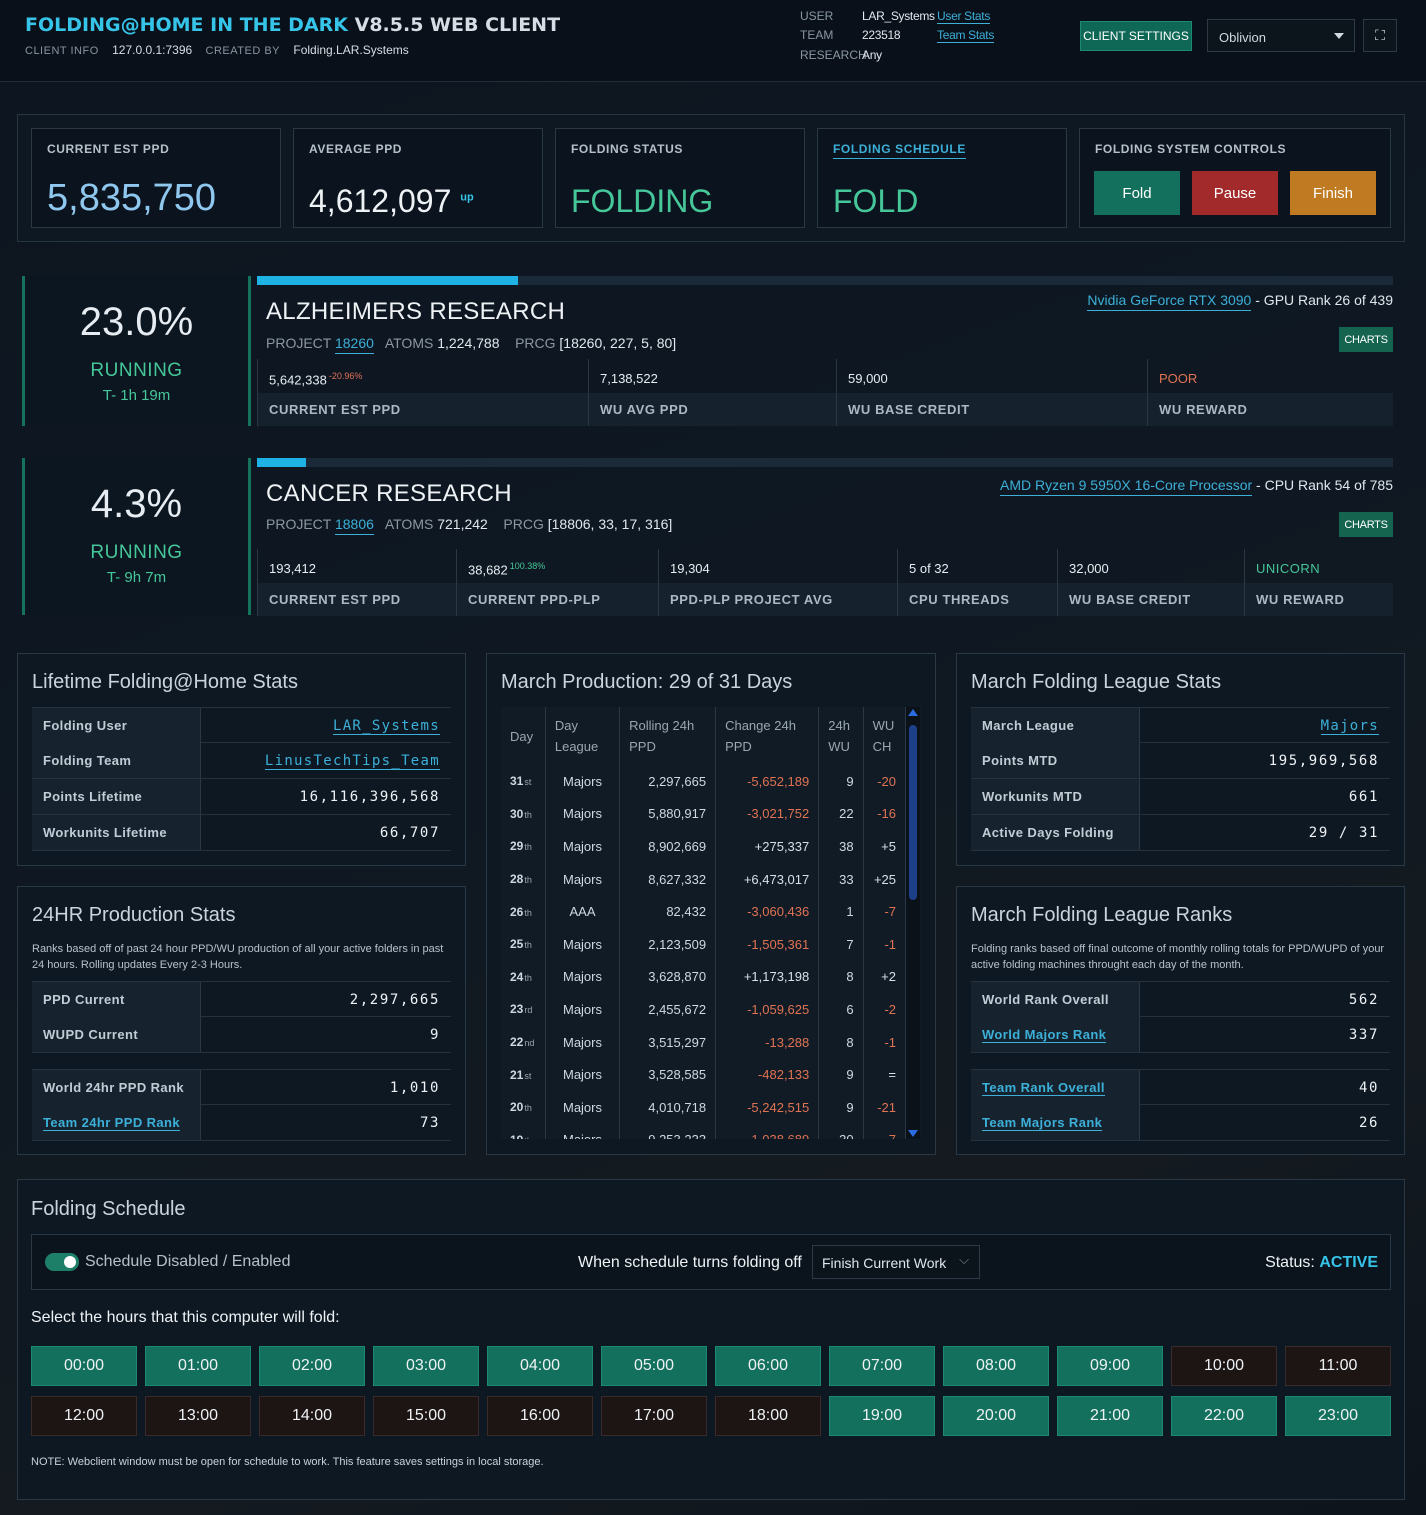 This screenshot has height=1515, width=1426. What do you see at coordinates (846, 814) in the screenshot?
I see `wu-cell-text: 22` at bounding box center [846, 814].